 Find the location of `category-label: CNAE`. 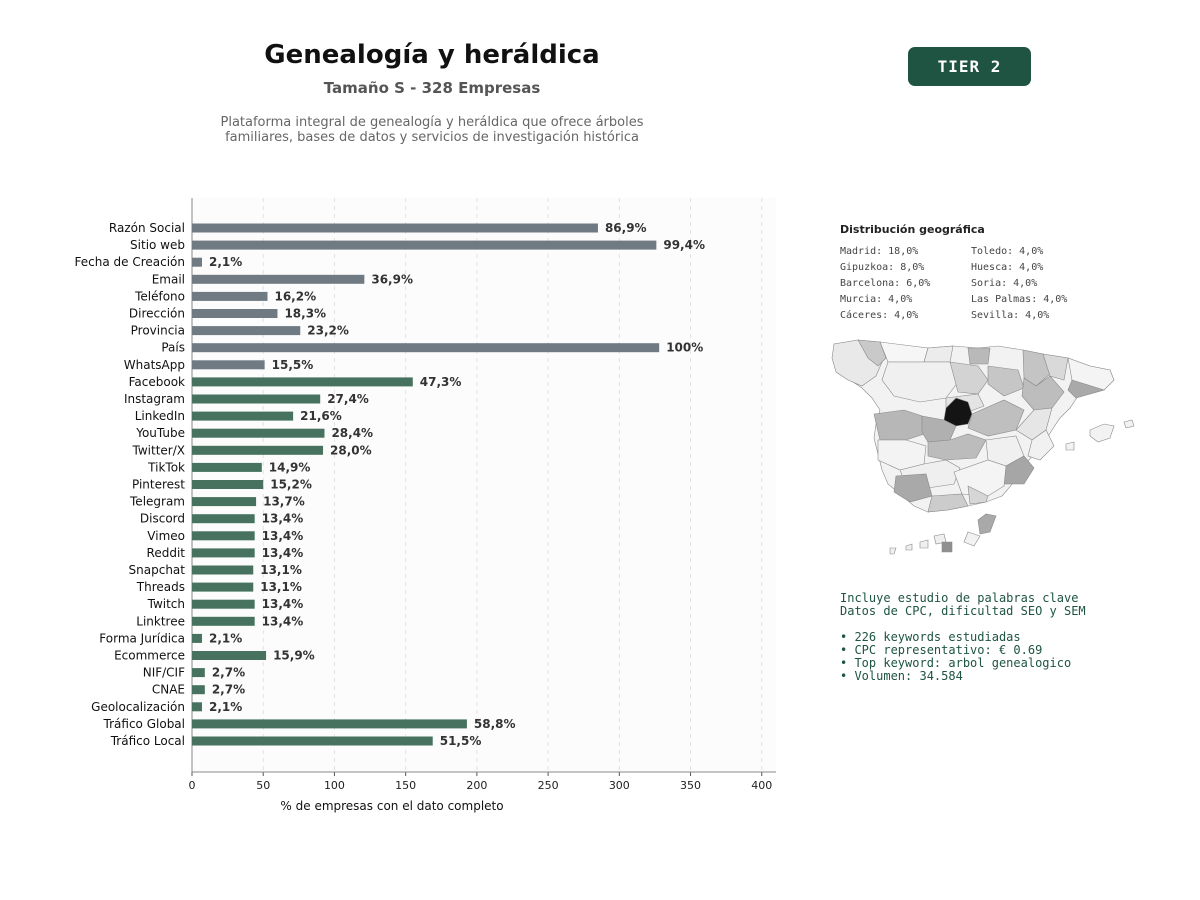

category-label: CNAE is located at coordinates (168, 690).